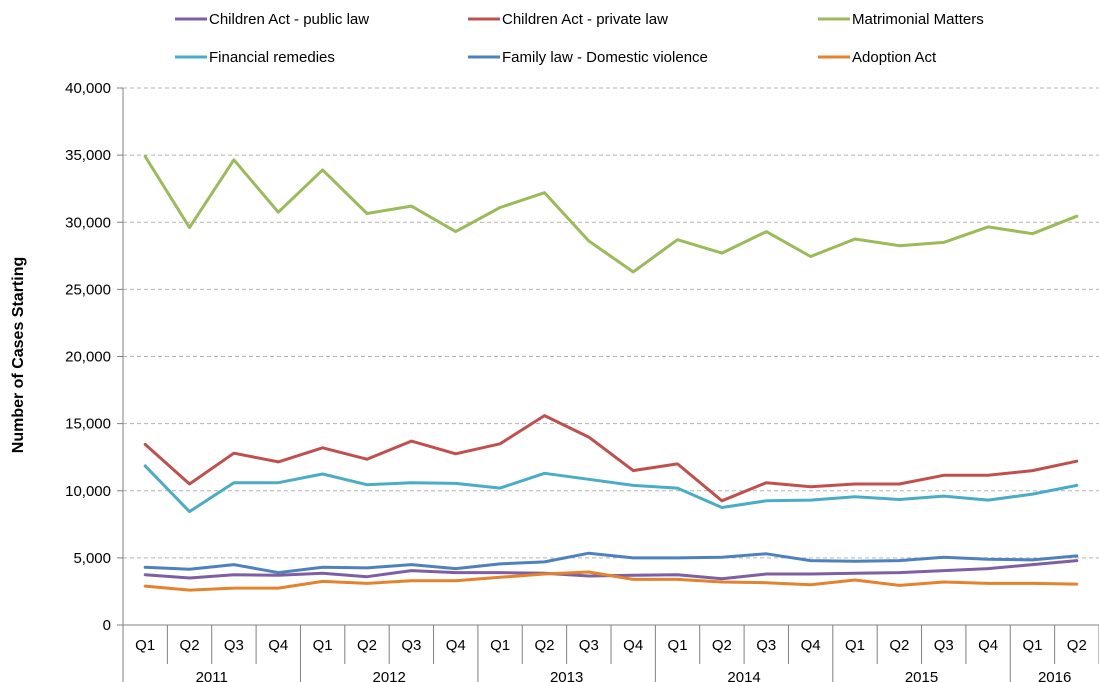 The height and width of the screenshot is (682, 1099). I want to click on legend-item: Family law - Domestic violence, so click(588, 57).